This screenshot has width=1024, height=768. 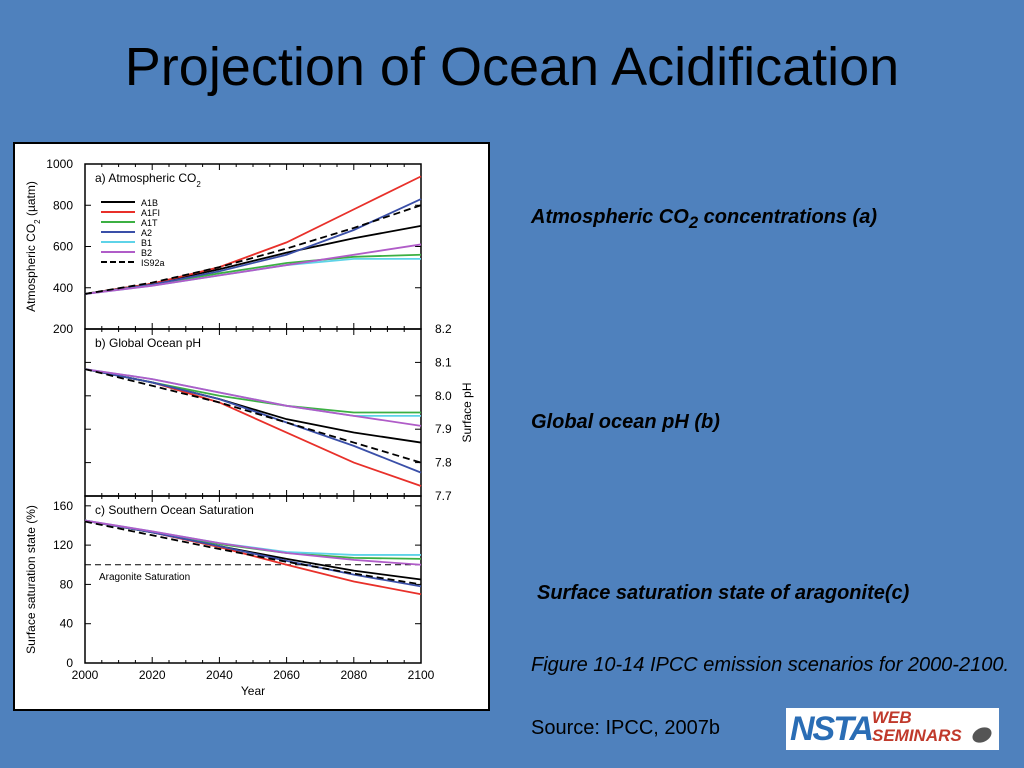 What do you see at coordinates (443, 396) in the screenshot?
I see `y-tick-label: 8.0` at bounding box center [443, 396].